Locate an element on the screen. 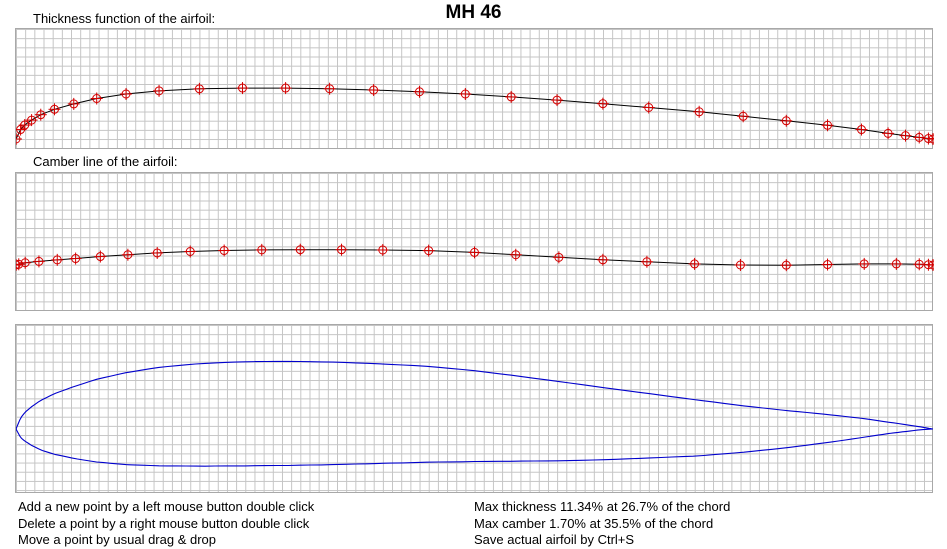 The image size is (947, 549). max-camber-text: Max camber 1.70% at 35.5% of the chord is located at coordinates (594, 523).